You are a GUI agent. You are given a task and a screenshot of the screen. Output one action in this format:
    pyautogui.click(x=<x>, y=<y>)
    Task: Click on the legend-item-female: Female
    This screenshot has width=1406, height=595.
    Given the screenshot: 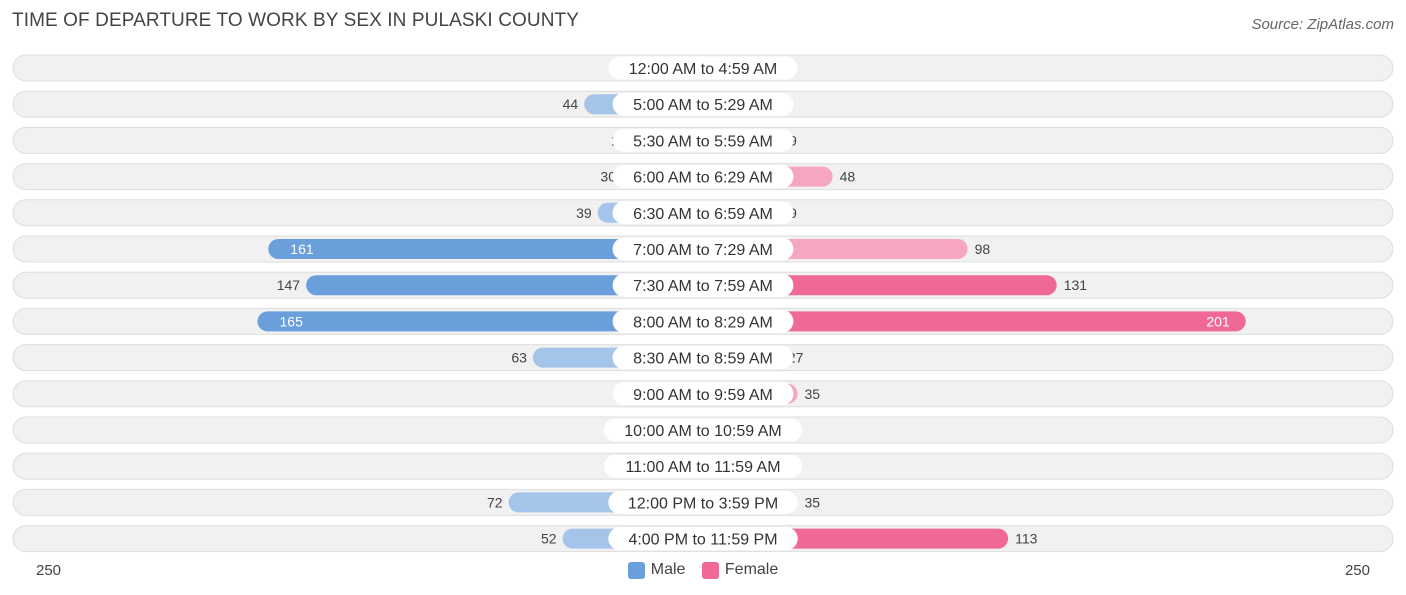 What is the action you would take?
    pyautogui.click(x=740, y=570)
    